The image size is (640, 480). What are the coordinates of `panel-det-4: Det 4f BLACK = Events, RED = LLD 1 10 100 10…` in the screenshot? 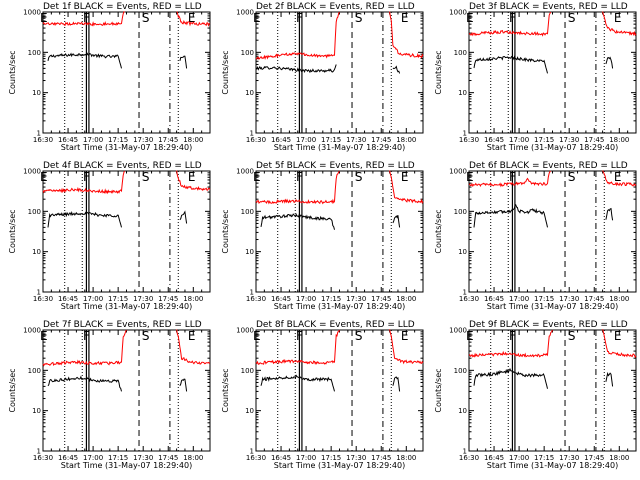 It's located at (109, 236).